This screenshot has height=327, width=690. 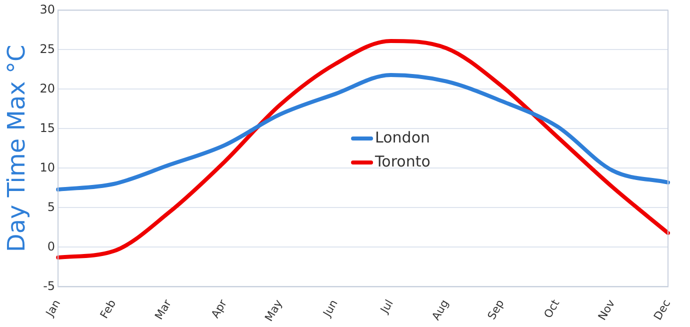 I want to click on y-tick-label: 20, so click(x=48, y=88).